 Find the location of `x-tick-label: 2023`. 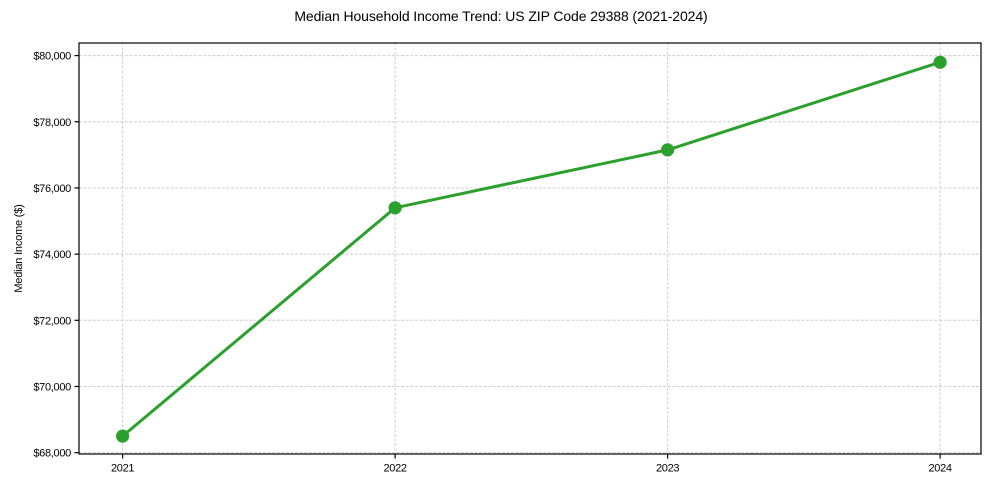

x-tick-label: 2023 is located at coordinates (667, 469).